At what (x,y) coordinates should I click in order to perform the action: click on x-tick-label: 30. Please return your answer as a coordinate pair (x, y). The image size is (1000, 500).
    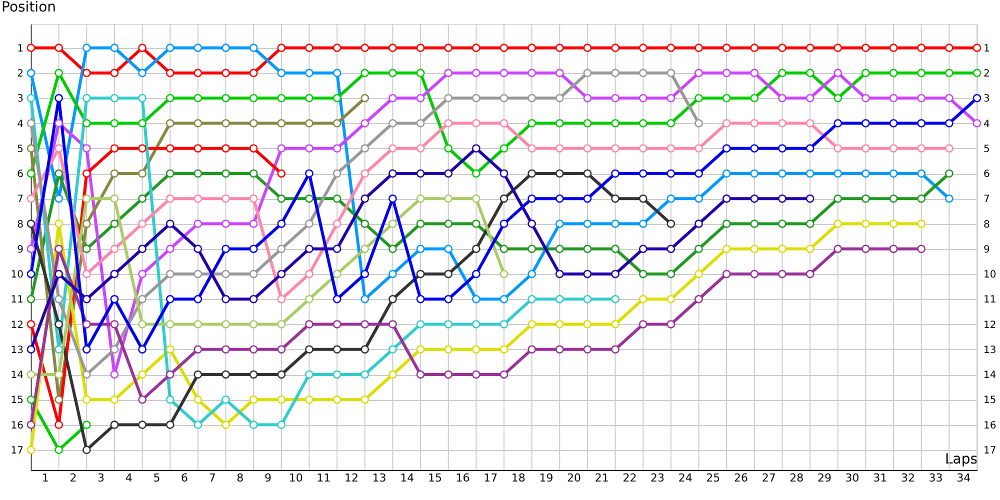
    Looking at the image, I should click on (852, 478).